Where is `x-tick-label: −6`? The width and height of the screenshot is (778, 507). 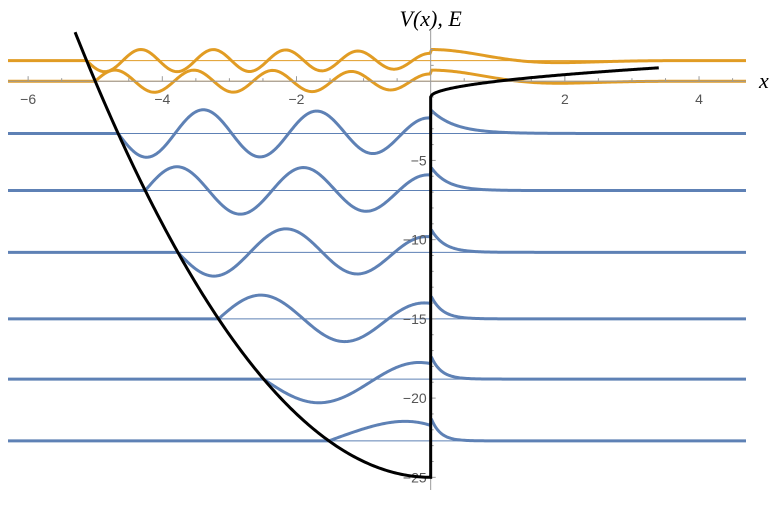 x-tick-label: −6 is located at coordinates (28, 99).